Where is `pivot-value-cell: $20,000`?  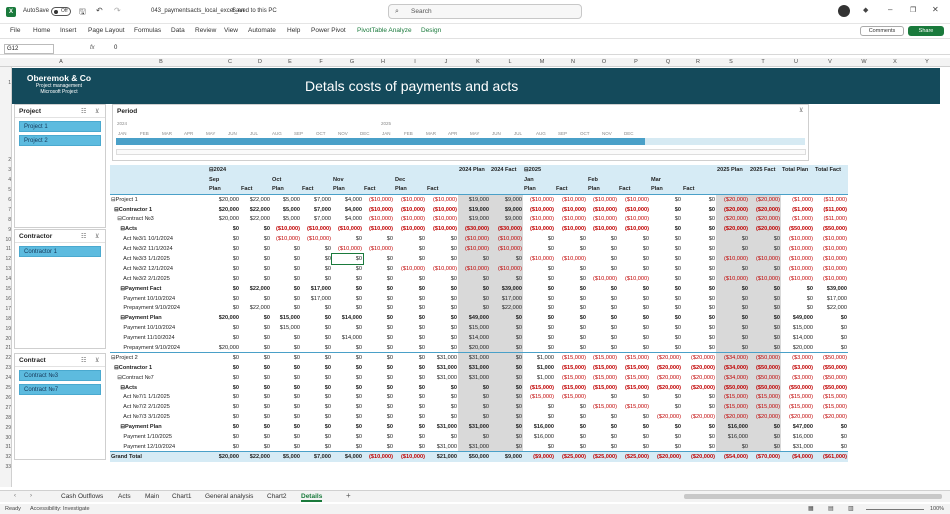
pivot-value-cell: $20,000 is located at coordinates (228, 318).